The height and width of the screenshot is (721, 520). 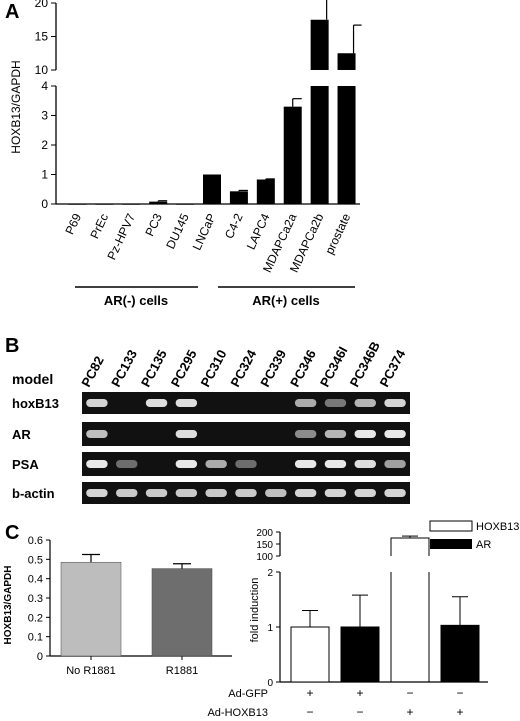 What do you see at coordinates (35, 541) in the screenshot?
I see `y-tick-label: 0.6` at bounding box center [35, 541].